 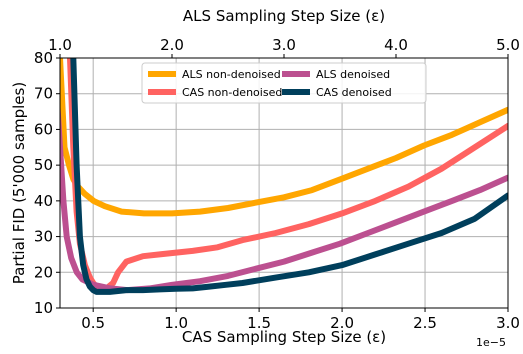 I want to click on x-tick-label-top: 2.0, so click(x=172, y=45).